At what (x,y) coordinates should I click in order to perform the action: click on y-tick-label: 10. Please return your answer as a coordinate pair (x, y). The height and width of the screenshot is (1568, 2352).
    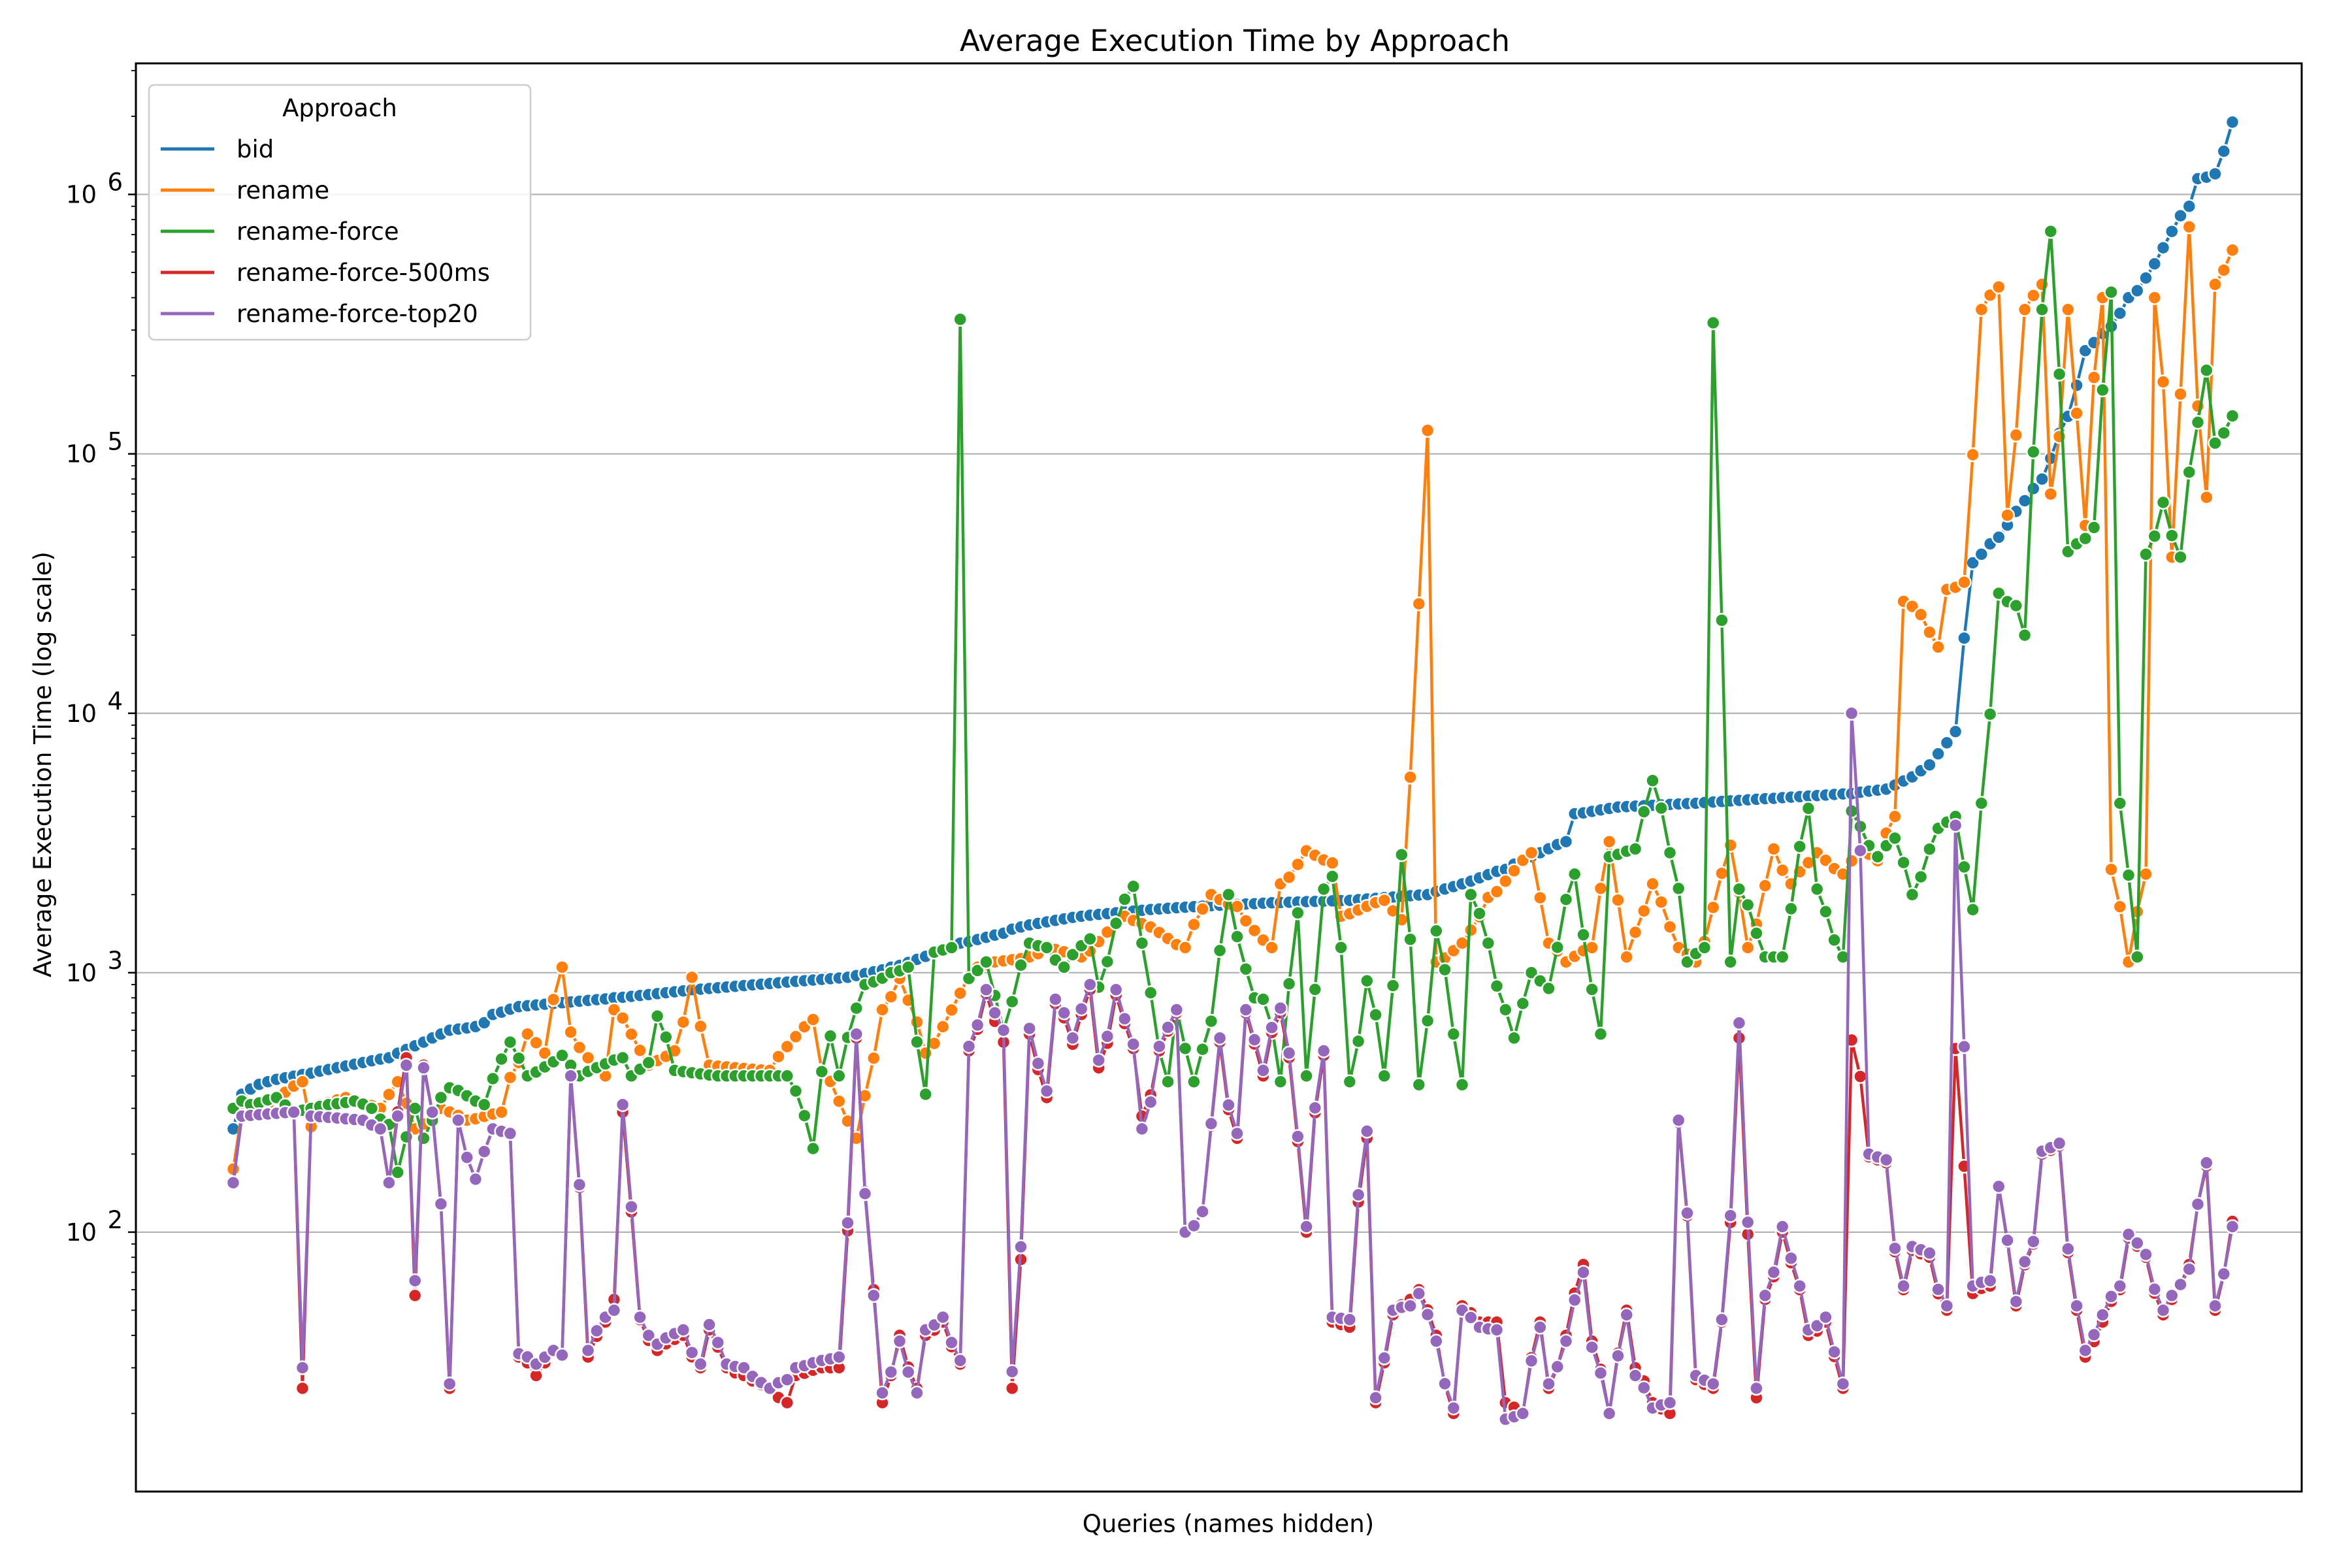
    Looking at the image, I should click on (81, 714).